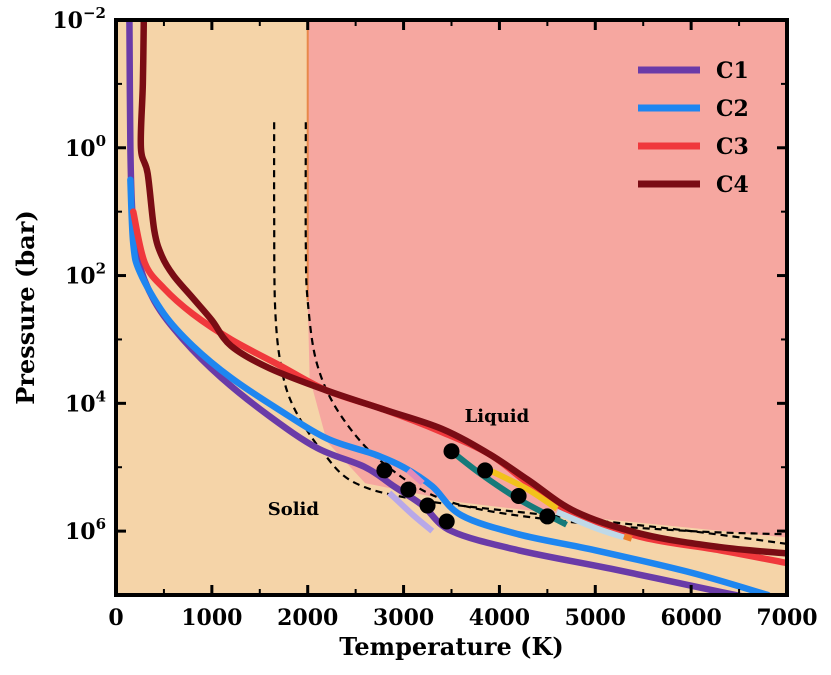 This screenshot has height=675, width=831. I want to click on legend-label-c2: C2, so click(732, 109).